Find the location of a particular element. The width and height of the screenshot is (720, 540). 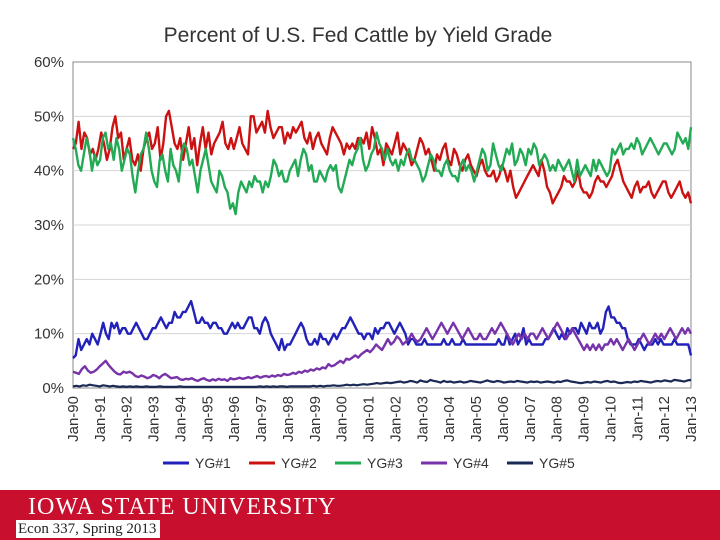

y-tick-label: 20% is located at coordinates (49, 279).